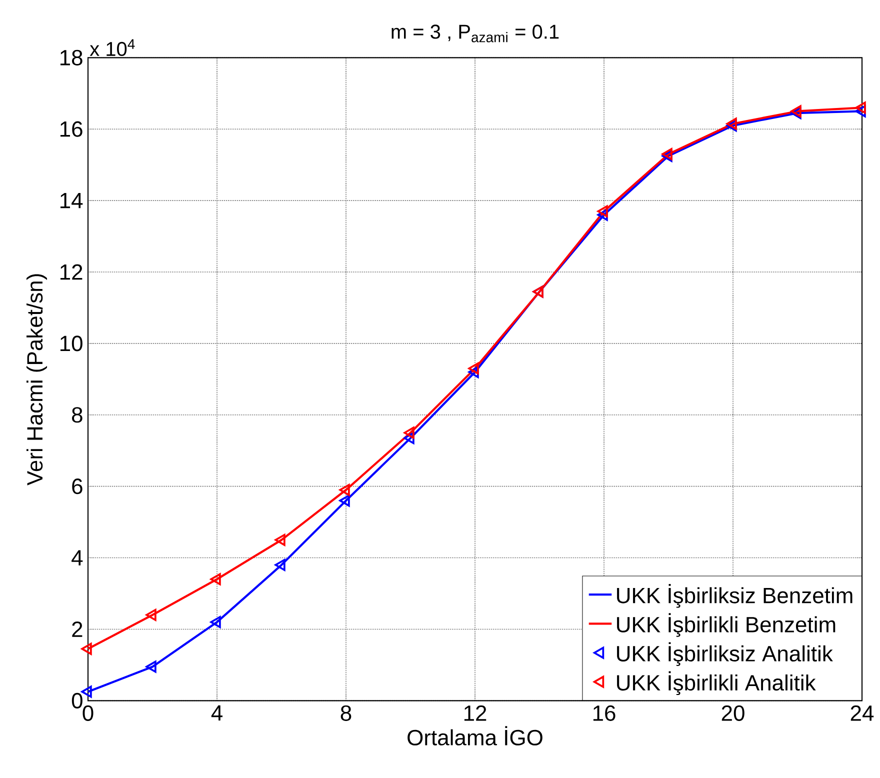 Image resolution: width=880 pixels, height=778 pixels. Describe the element at coordinates (726, 625) in the screenshot. I see `legend-label: UKK İşbirlikli Benzetim` at that location.